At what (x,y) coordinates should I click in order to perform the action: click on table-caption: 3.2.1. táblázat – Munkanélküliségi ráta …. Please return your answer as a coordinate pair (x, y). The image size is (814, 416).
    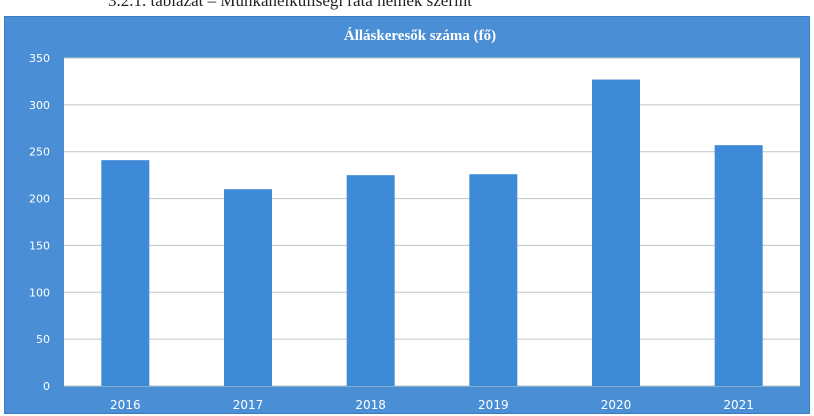
    Looking at the image, I should click on (290, 5).